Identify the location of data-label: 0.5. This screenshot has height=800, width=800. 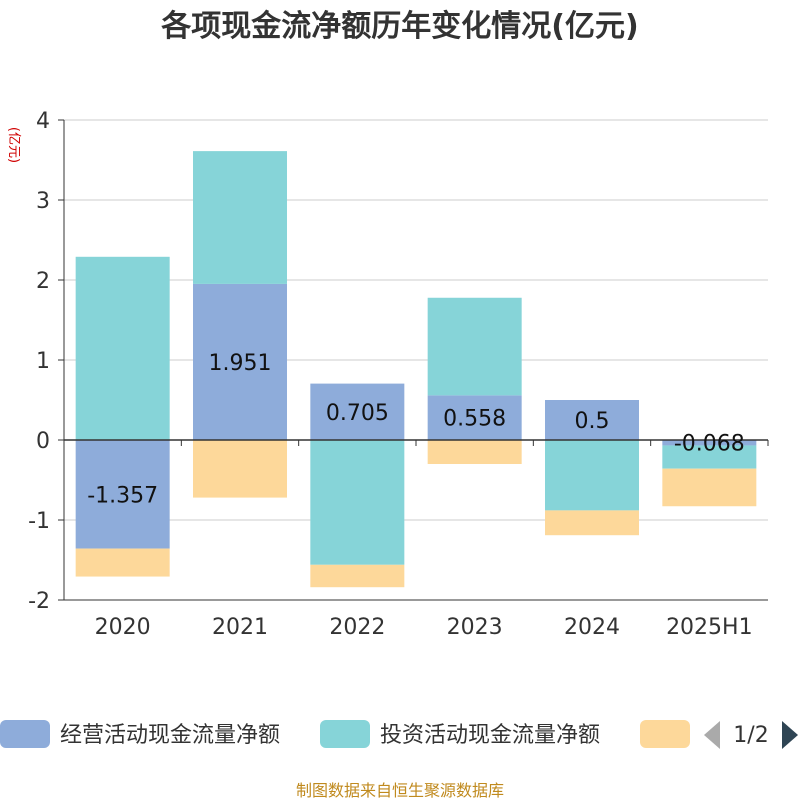
(592, 421).